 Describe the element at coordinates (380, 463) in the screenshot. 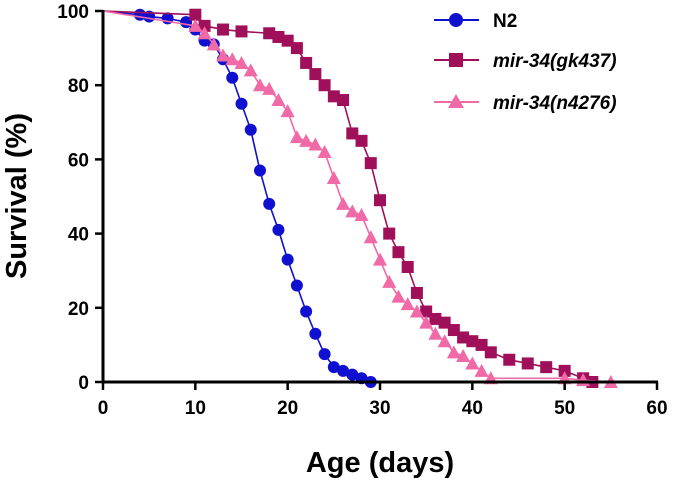

I see `x-axis-title: Age (days)` at that location.